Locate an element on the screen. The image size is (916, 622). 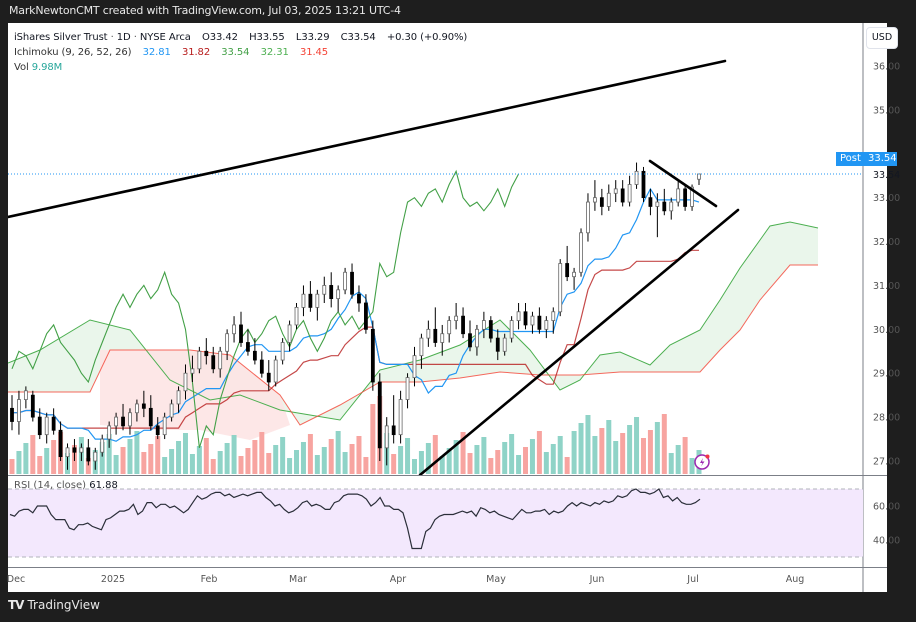
currency-button: USD is located at coordinates (882, 38).